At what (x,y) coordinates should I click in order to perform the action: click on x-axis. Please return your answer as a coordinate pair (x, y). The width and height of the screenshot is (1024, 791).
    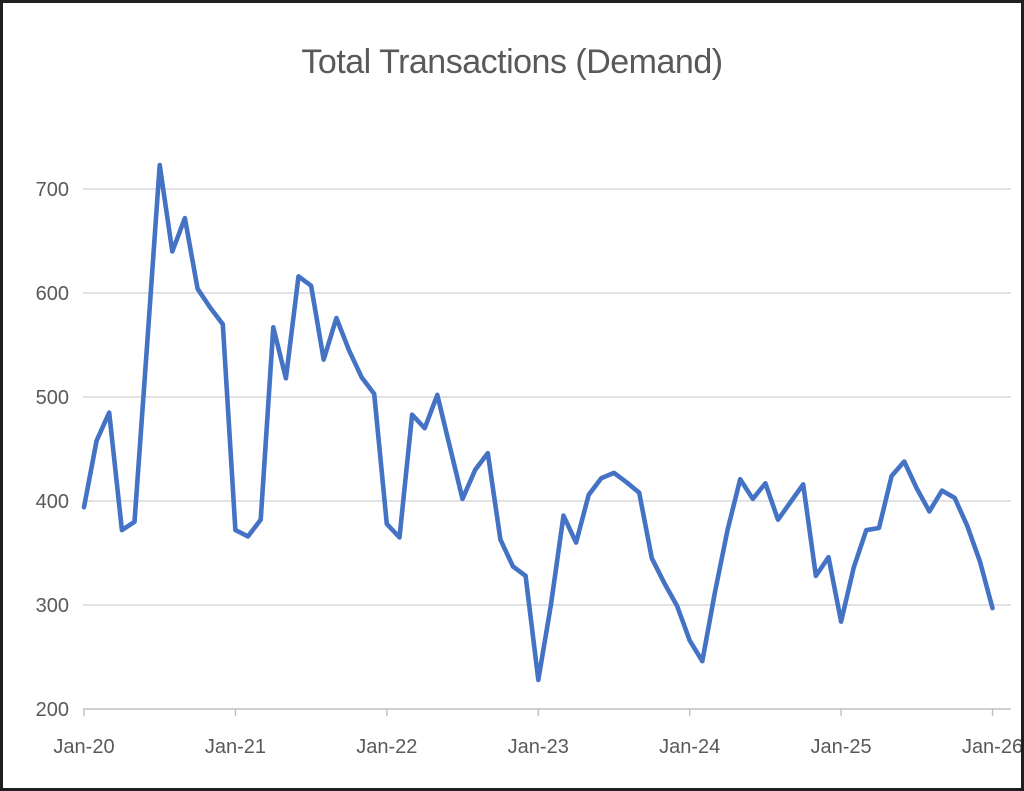
    Looking at the image, I should click on (538, 712).